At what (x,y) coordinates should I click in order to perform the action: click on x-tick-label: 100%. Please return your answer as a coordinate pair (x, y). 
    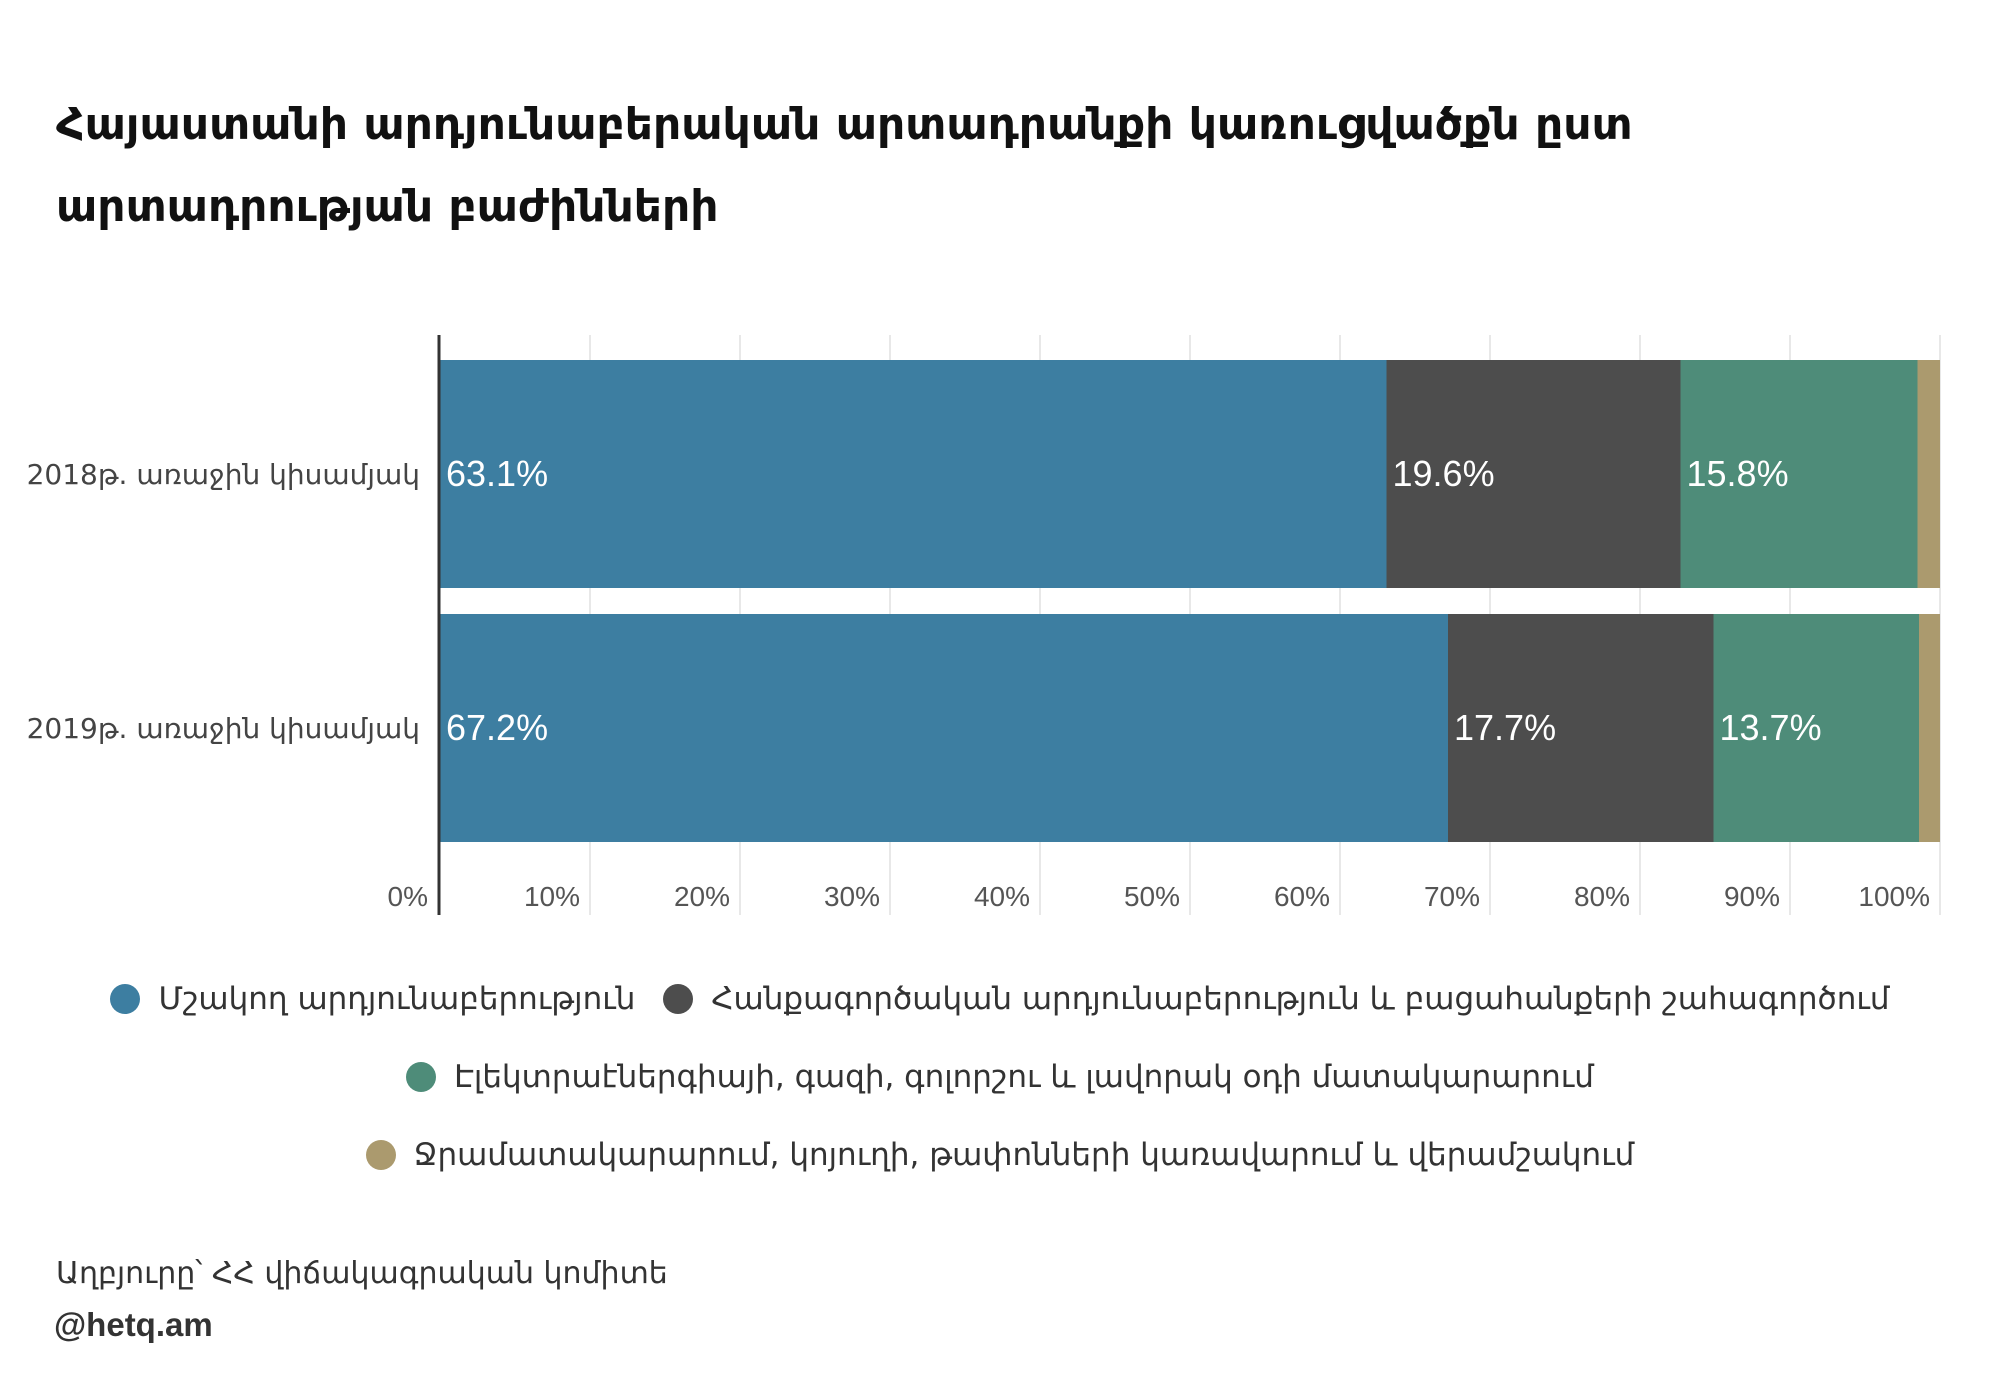
    Looking at the image, I should click on (1894, 896).